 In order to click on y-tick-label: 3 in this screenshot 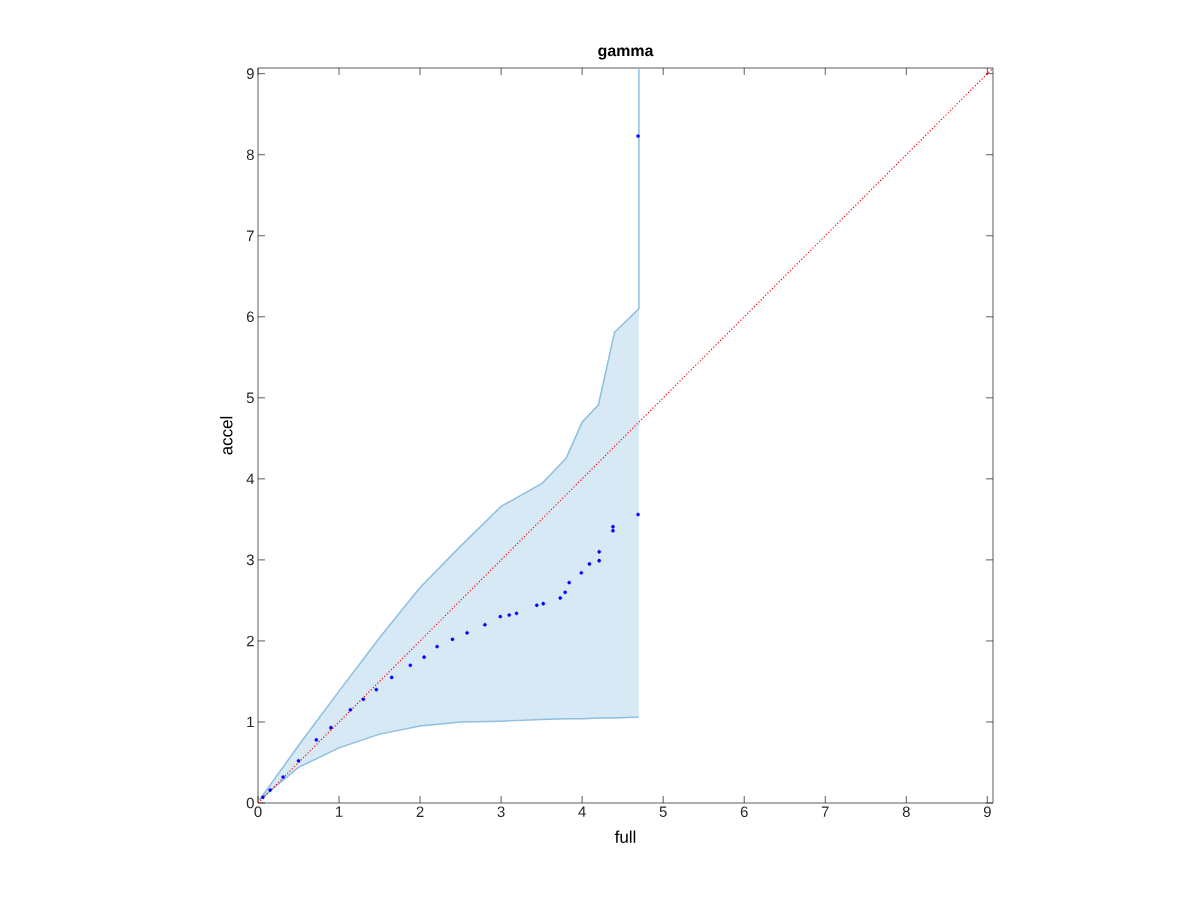, I will do `click(250, 560)`.